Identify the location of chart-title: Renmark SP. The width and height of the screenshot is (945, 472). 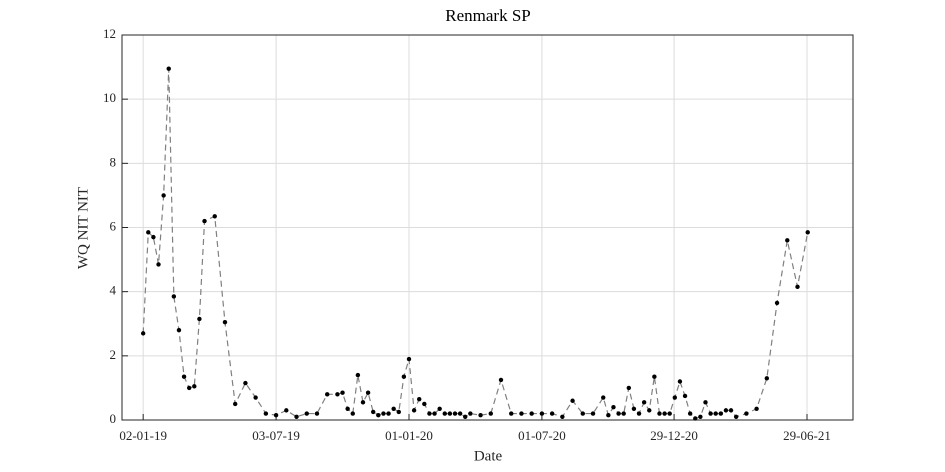
(487, 15).